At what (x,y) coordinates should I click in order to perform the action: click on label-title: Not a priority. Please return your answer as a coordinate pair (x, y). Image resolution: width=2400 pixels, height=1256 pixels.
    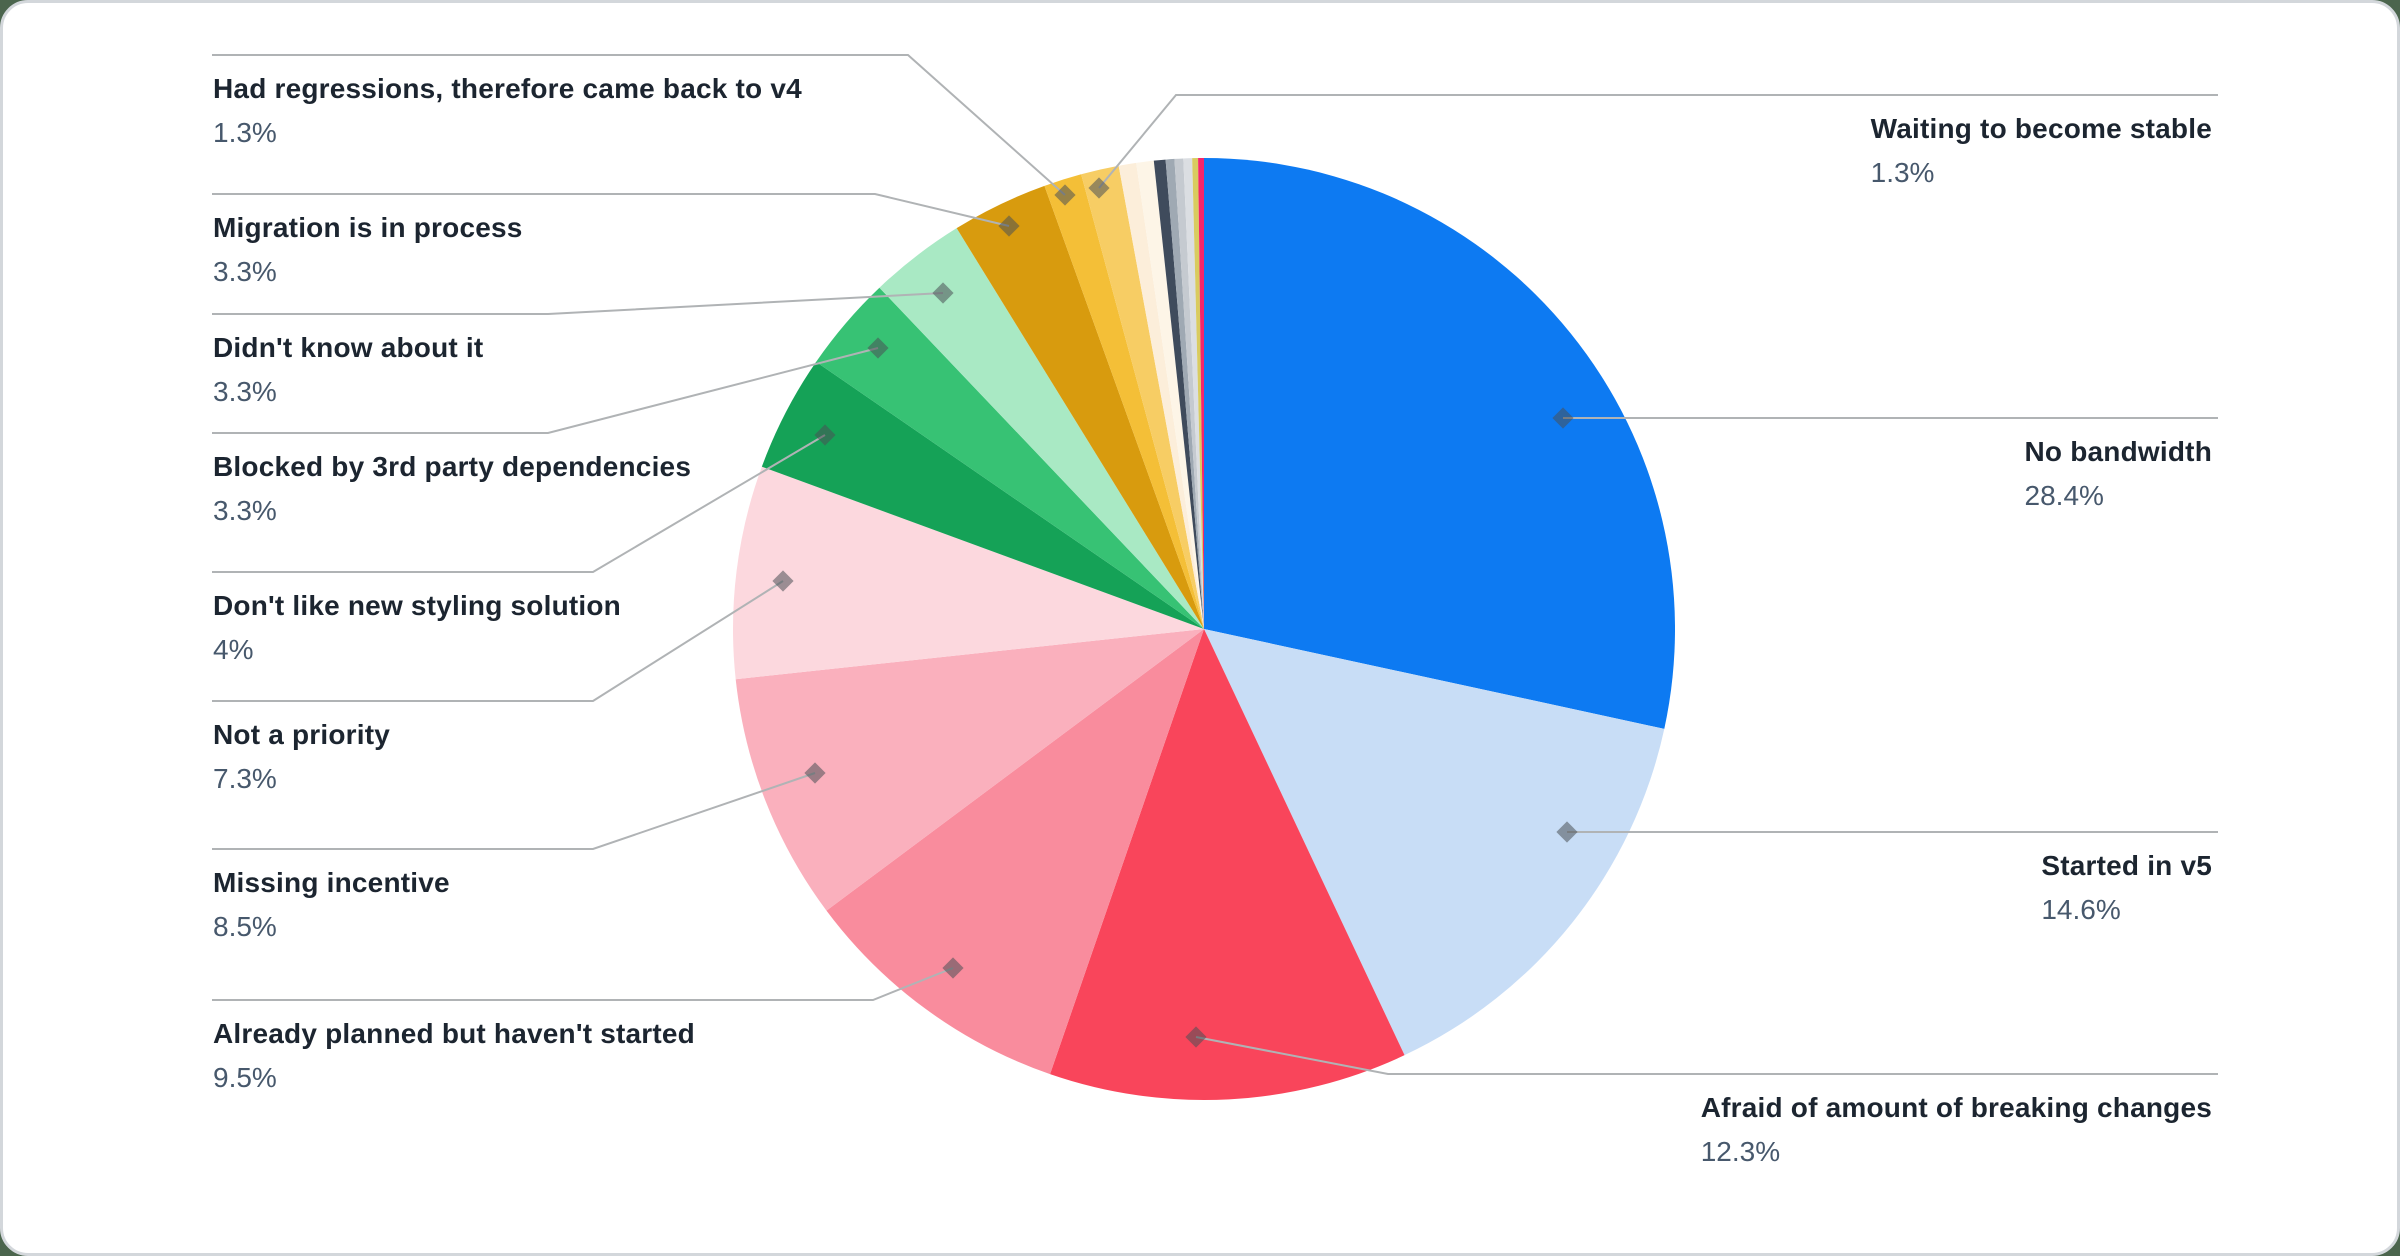
    Looking at the image, I should click on (302, 734).